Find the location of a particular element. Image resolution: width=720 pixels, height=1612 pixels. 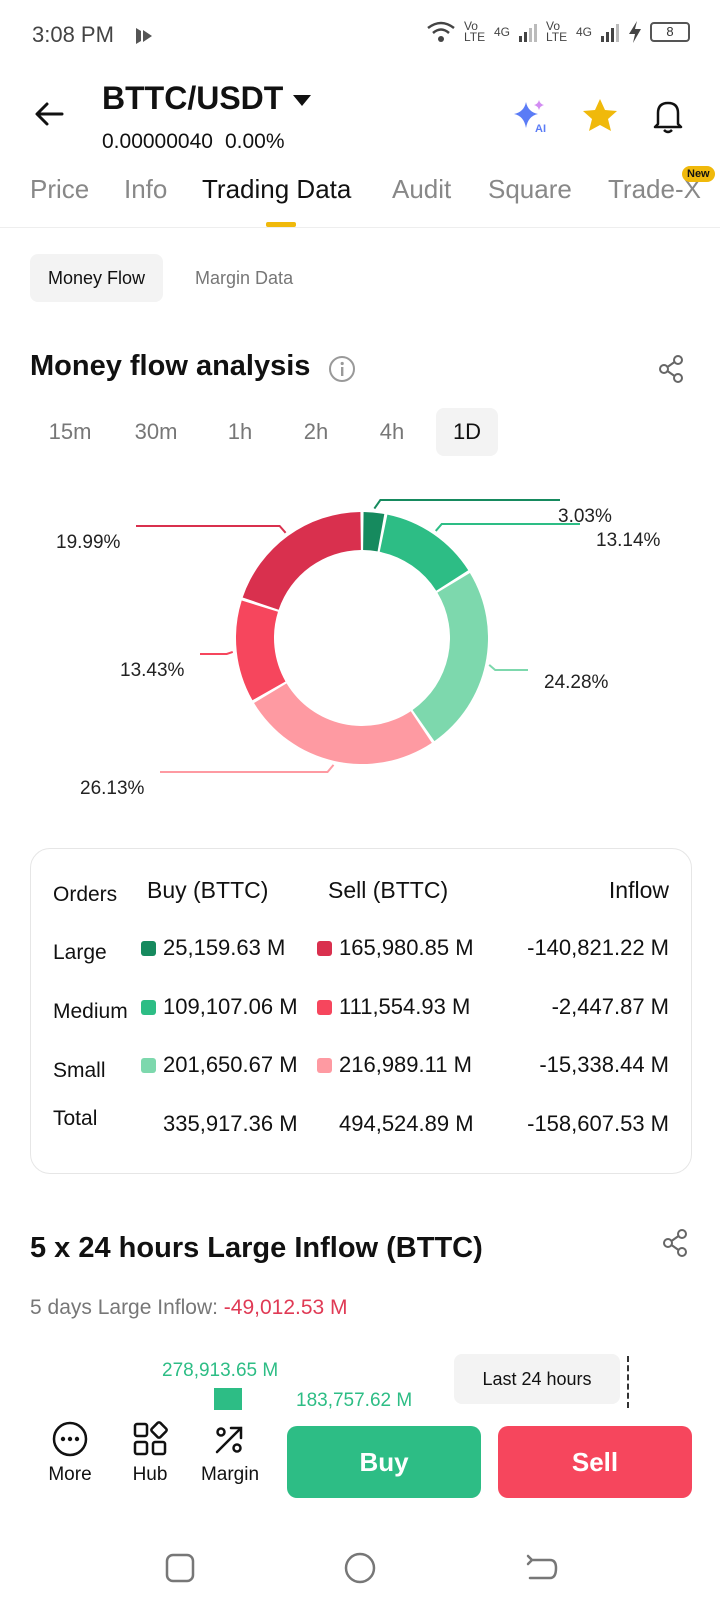

hub-button: Hub is located at coordinates (150, 1453).